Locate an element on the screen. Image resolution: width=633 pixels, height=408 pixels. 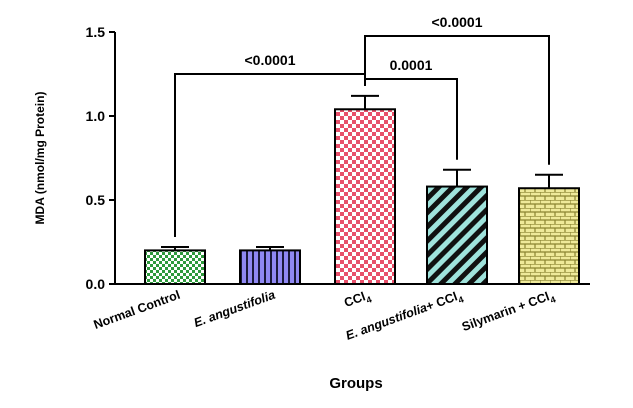
category-label: Silymarin + CCl4 is located at coordinates (508, 312).